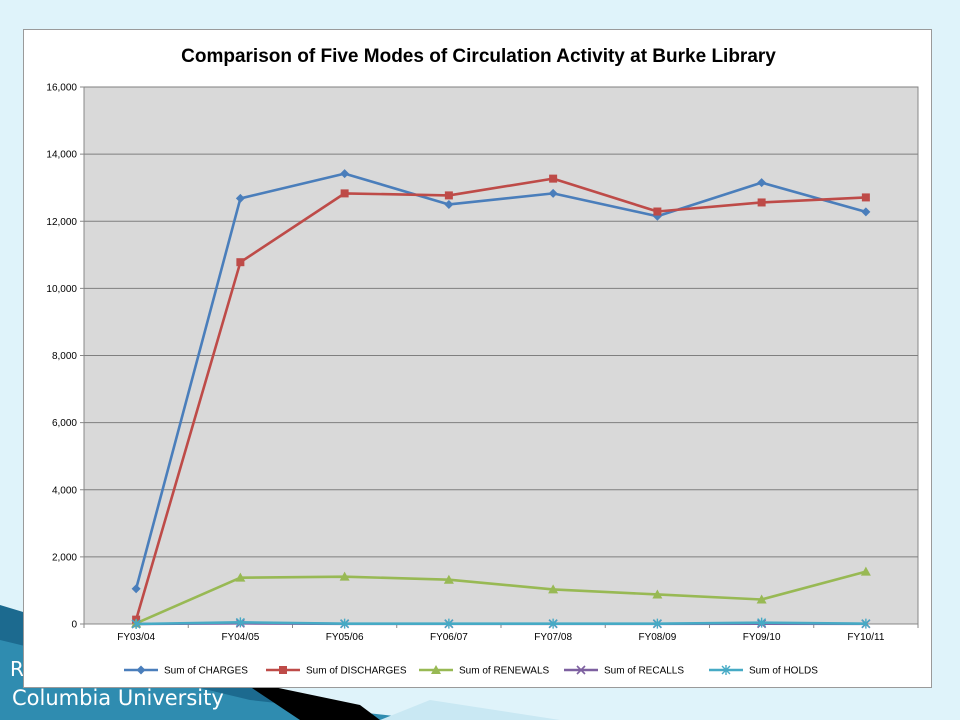 This screenshot has height=720, width=960. What do you see at coordinates (345, 637) in the screenshot?
I see `x-tick-label: FY05/06` at bounding box center [345, 637].